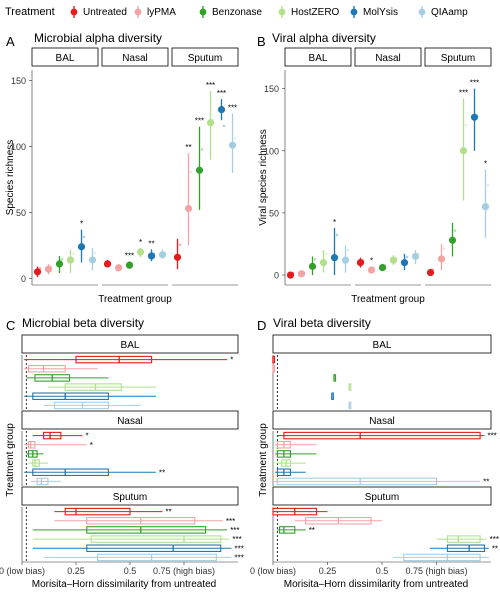 Image resolution: width=500 pixels, height=595 pixels. Describe the element at coordinates (239, 557) in the screenshot. I see `sig-C-2-5: ***` at that location.